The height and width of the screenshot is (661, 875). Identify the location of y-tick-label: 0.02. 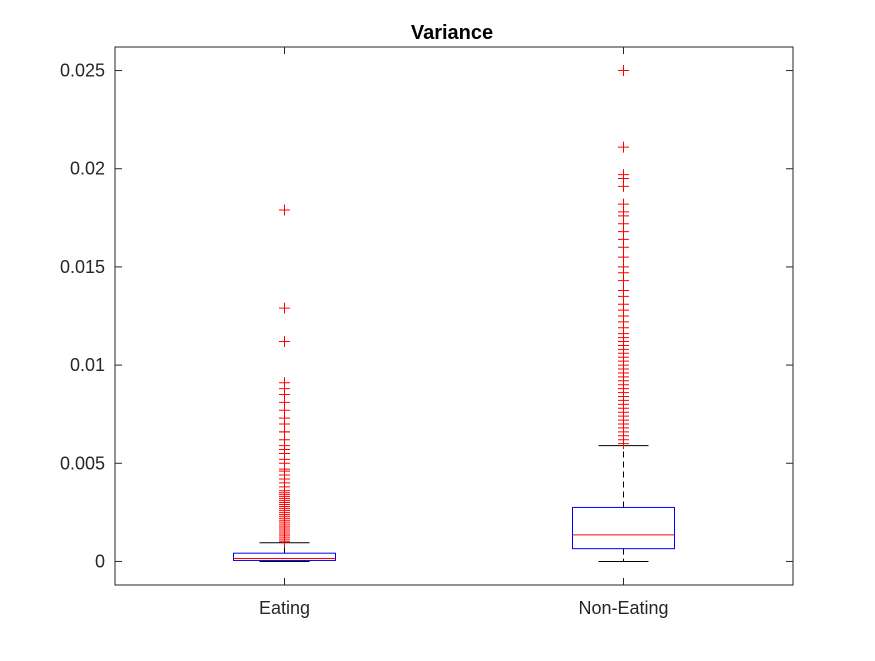
(87, 169).